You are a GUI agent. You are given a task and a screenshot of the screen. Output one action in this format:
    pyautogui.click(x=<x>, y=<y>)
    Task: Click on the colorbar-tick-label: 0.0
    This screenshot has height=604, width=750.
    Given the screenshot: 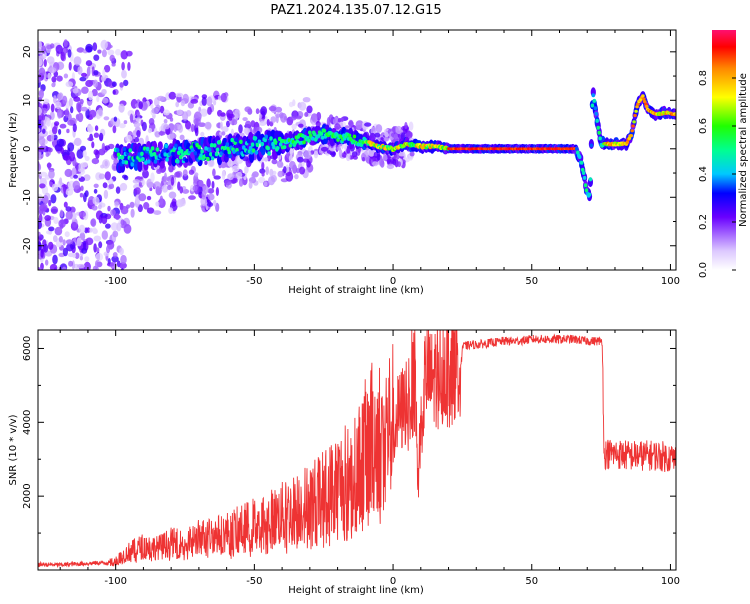 What is the action you would take?
    pyautogui.click(x=703, y=270)
    